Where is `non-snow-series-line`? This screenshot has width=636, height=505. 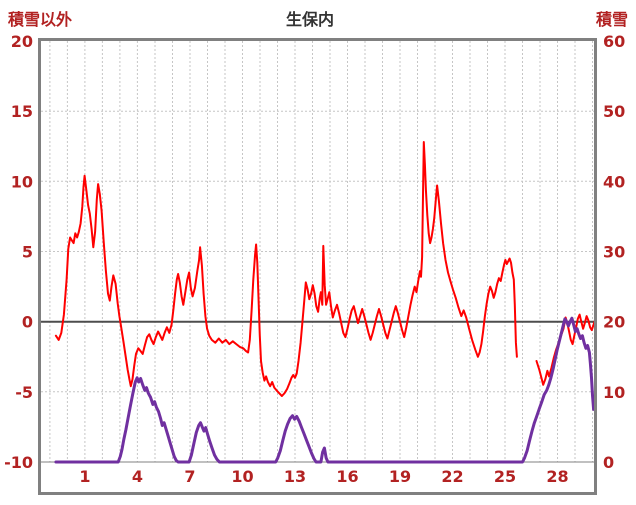 non-snow-series-line is located at coordinates (565, 349).